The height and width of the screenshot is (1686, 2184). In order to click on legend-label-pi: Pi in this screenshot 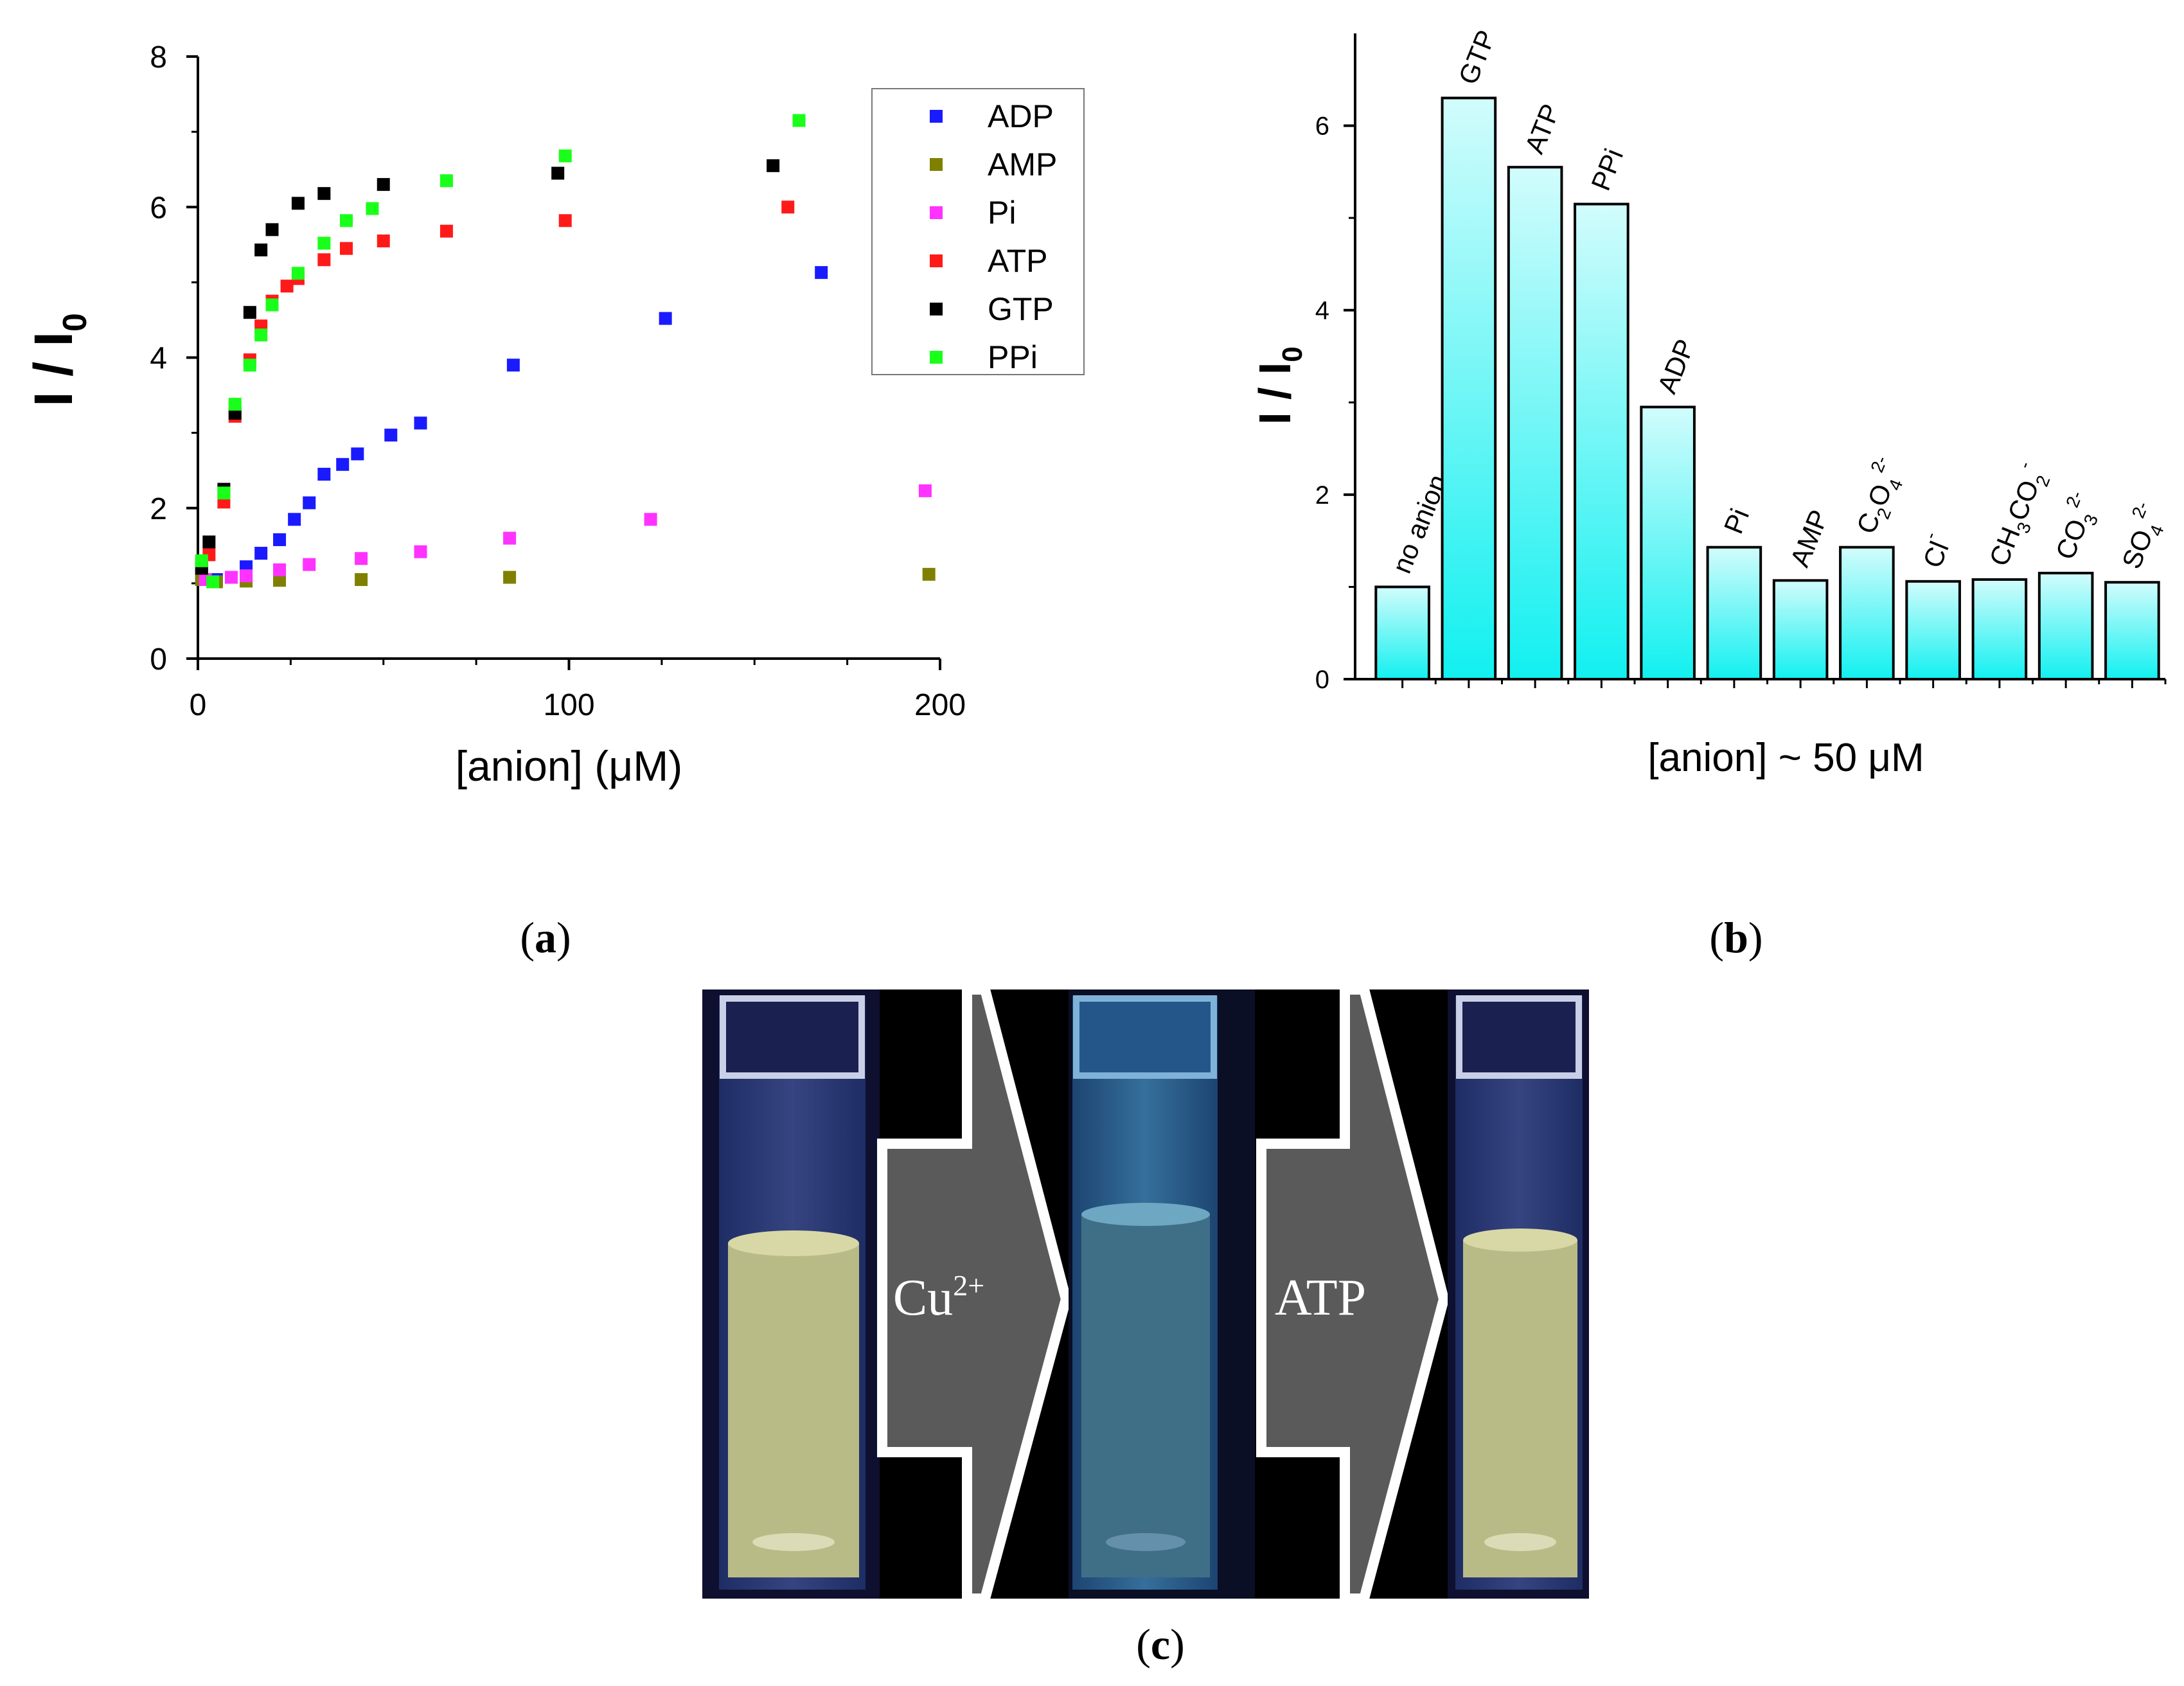, I will do `click(1002, 213)`.